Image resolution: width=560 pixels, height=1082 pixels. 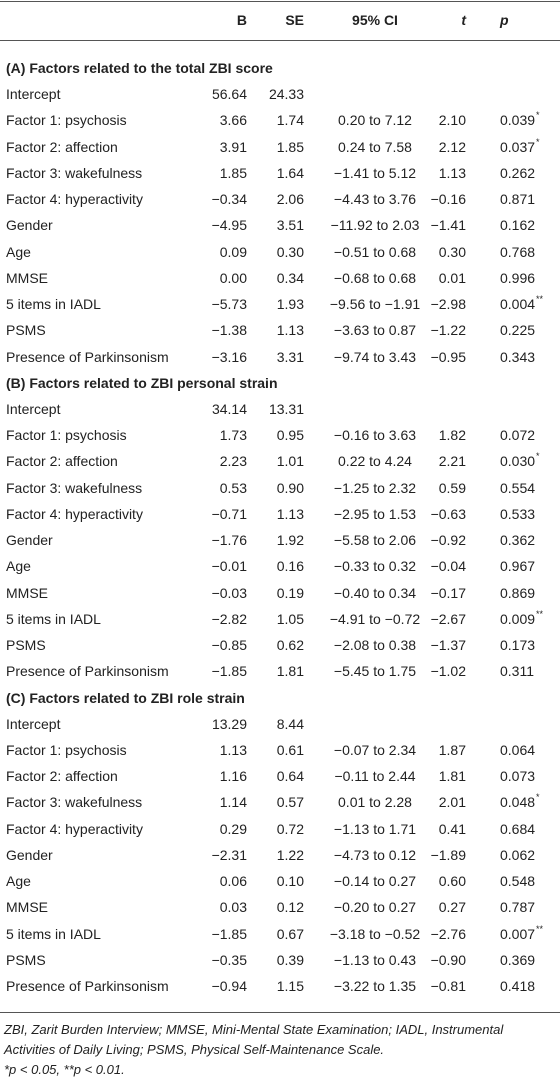 I want to click on cell: 1.74, so click(x=290, y=120).